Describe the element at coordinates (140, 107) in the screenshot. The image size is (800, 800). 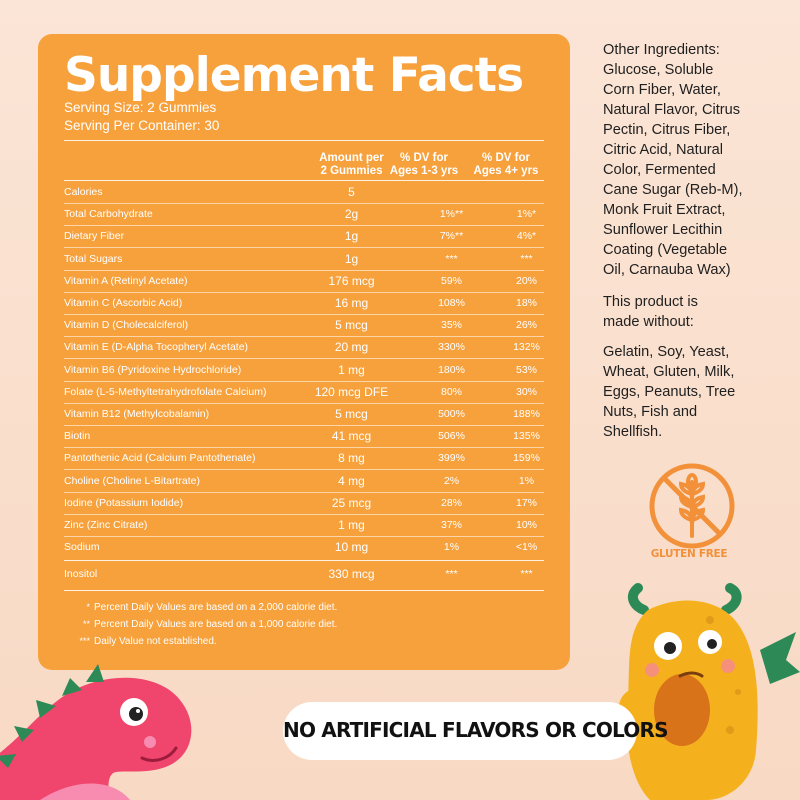
I see `serving-size: Serving Size: 2 Gummies` at that location.